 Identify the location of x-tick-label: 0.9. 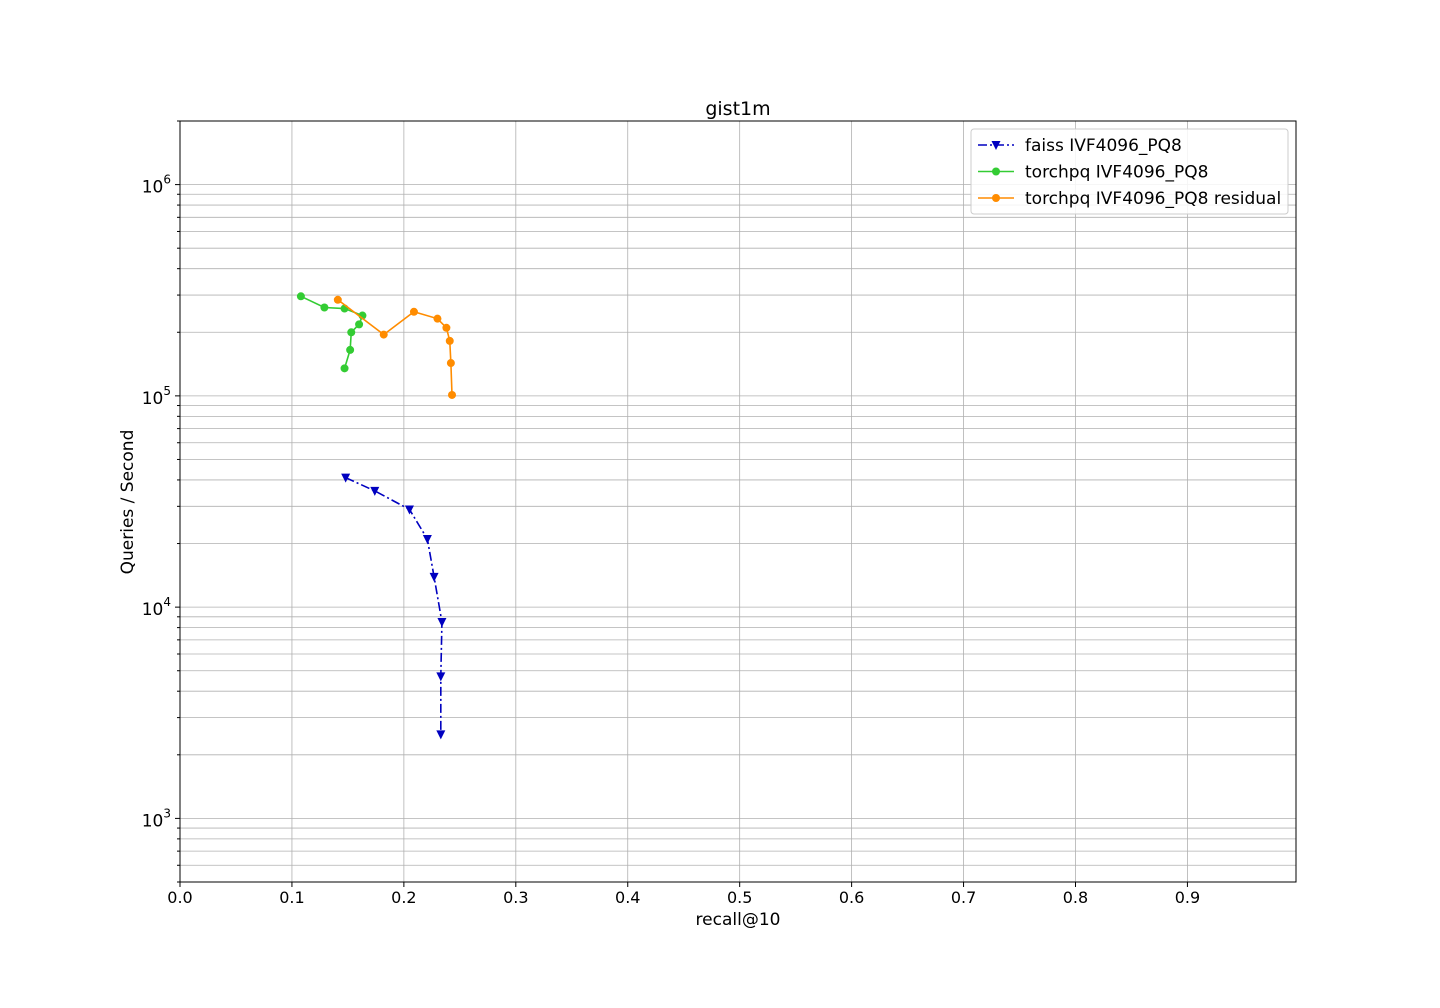
(1187, 897).